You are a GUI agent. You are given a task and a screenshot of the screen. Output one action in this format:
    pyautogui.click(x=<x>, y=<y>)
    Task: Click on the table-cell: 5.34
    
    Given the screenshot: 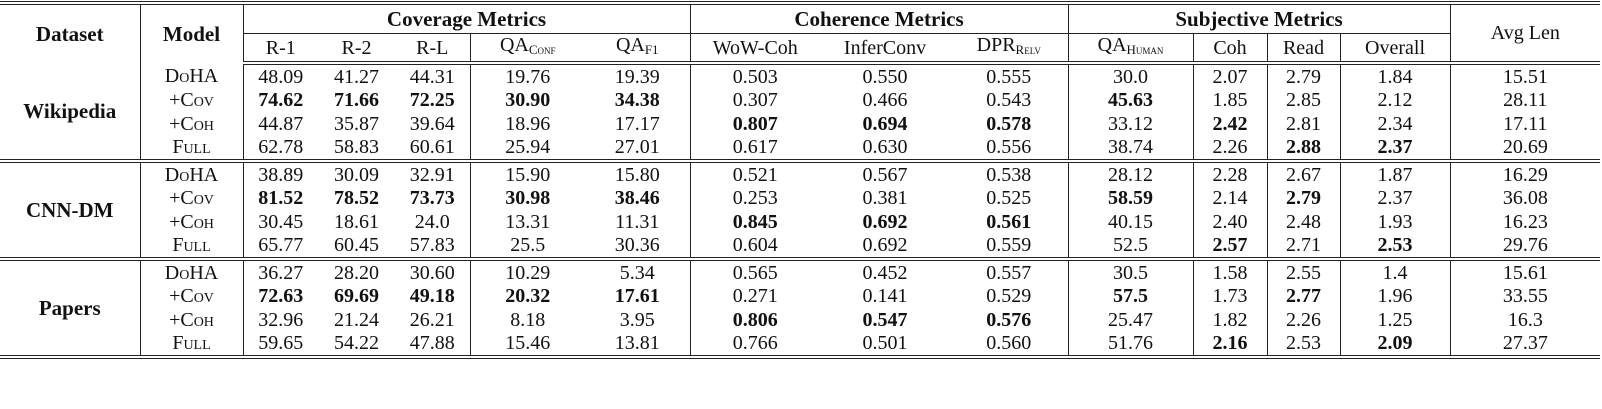 What is the action you would take?
    pyautogui.click(x=638, y=271)
    